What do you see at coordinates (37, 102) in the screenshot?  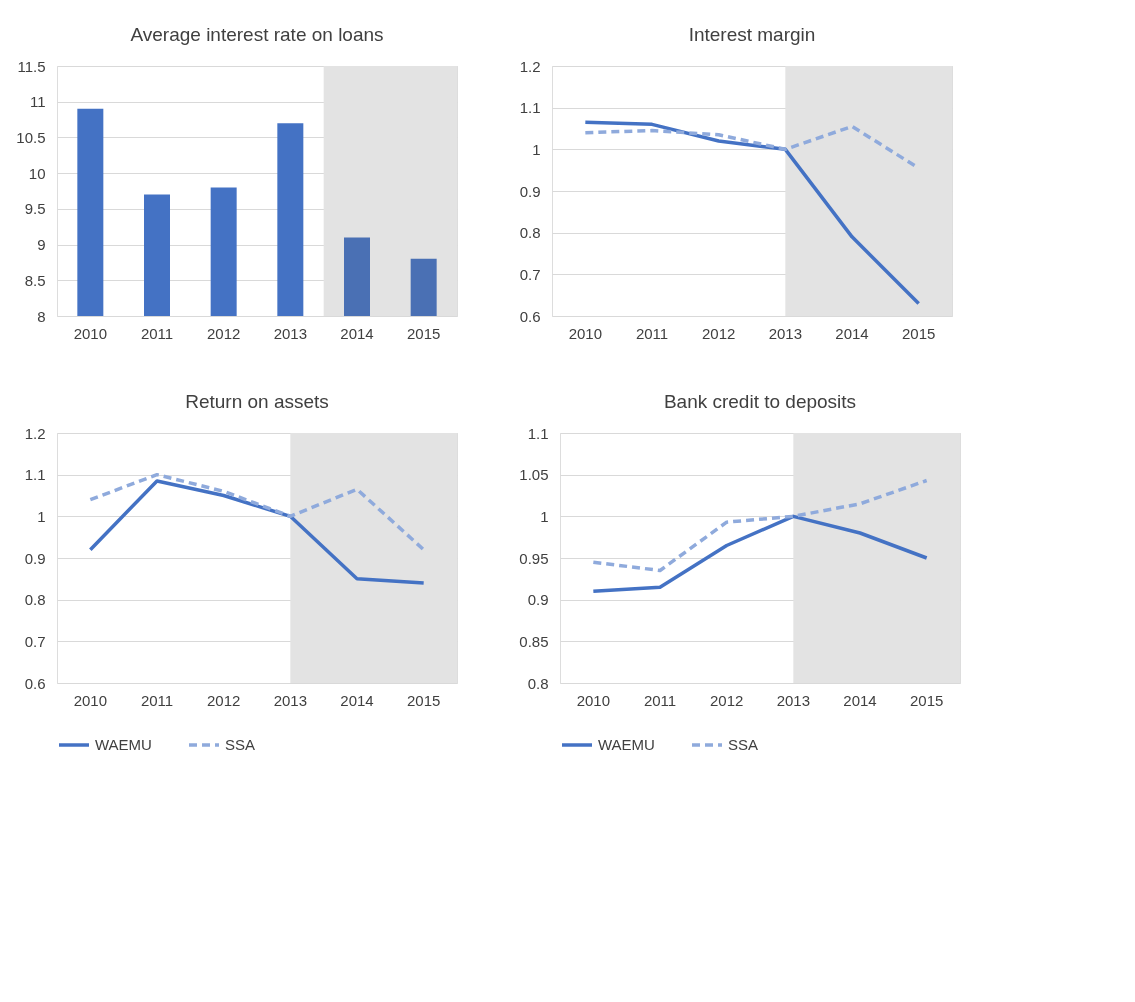 I see `y-tick-label: 11` at bounding box center [37, 102].